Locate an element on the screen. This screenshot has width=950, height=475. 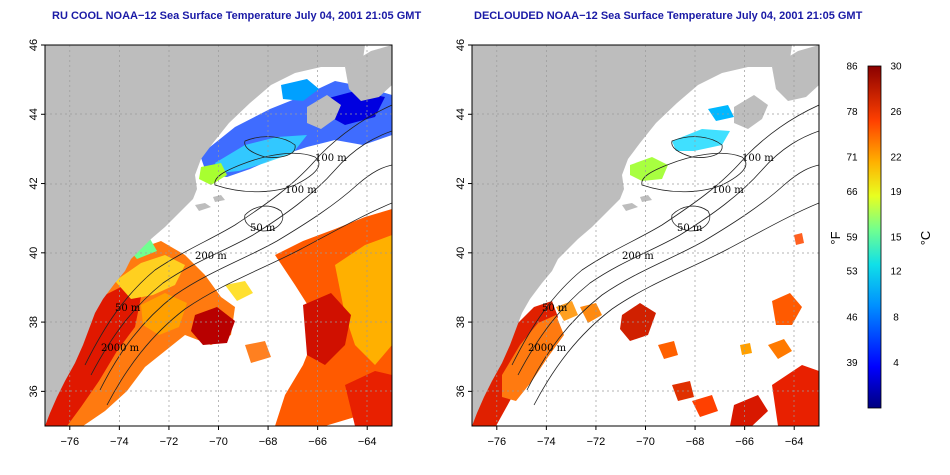
celsius-tick-label: 26 is located at coordinates (896, 112).